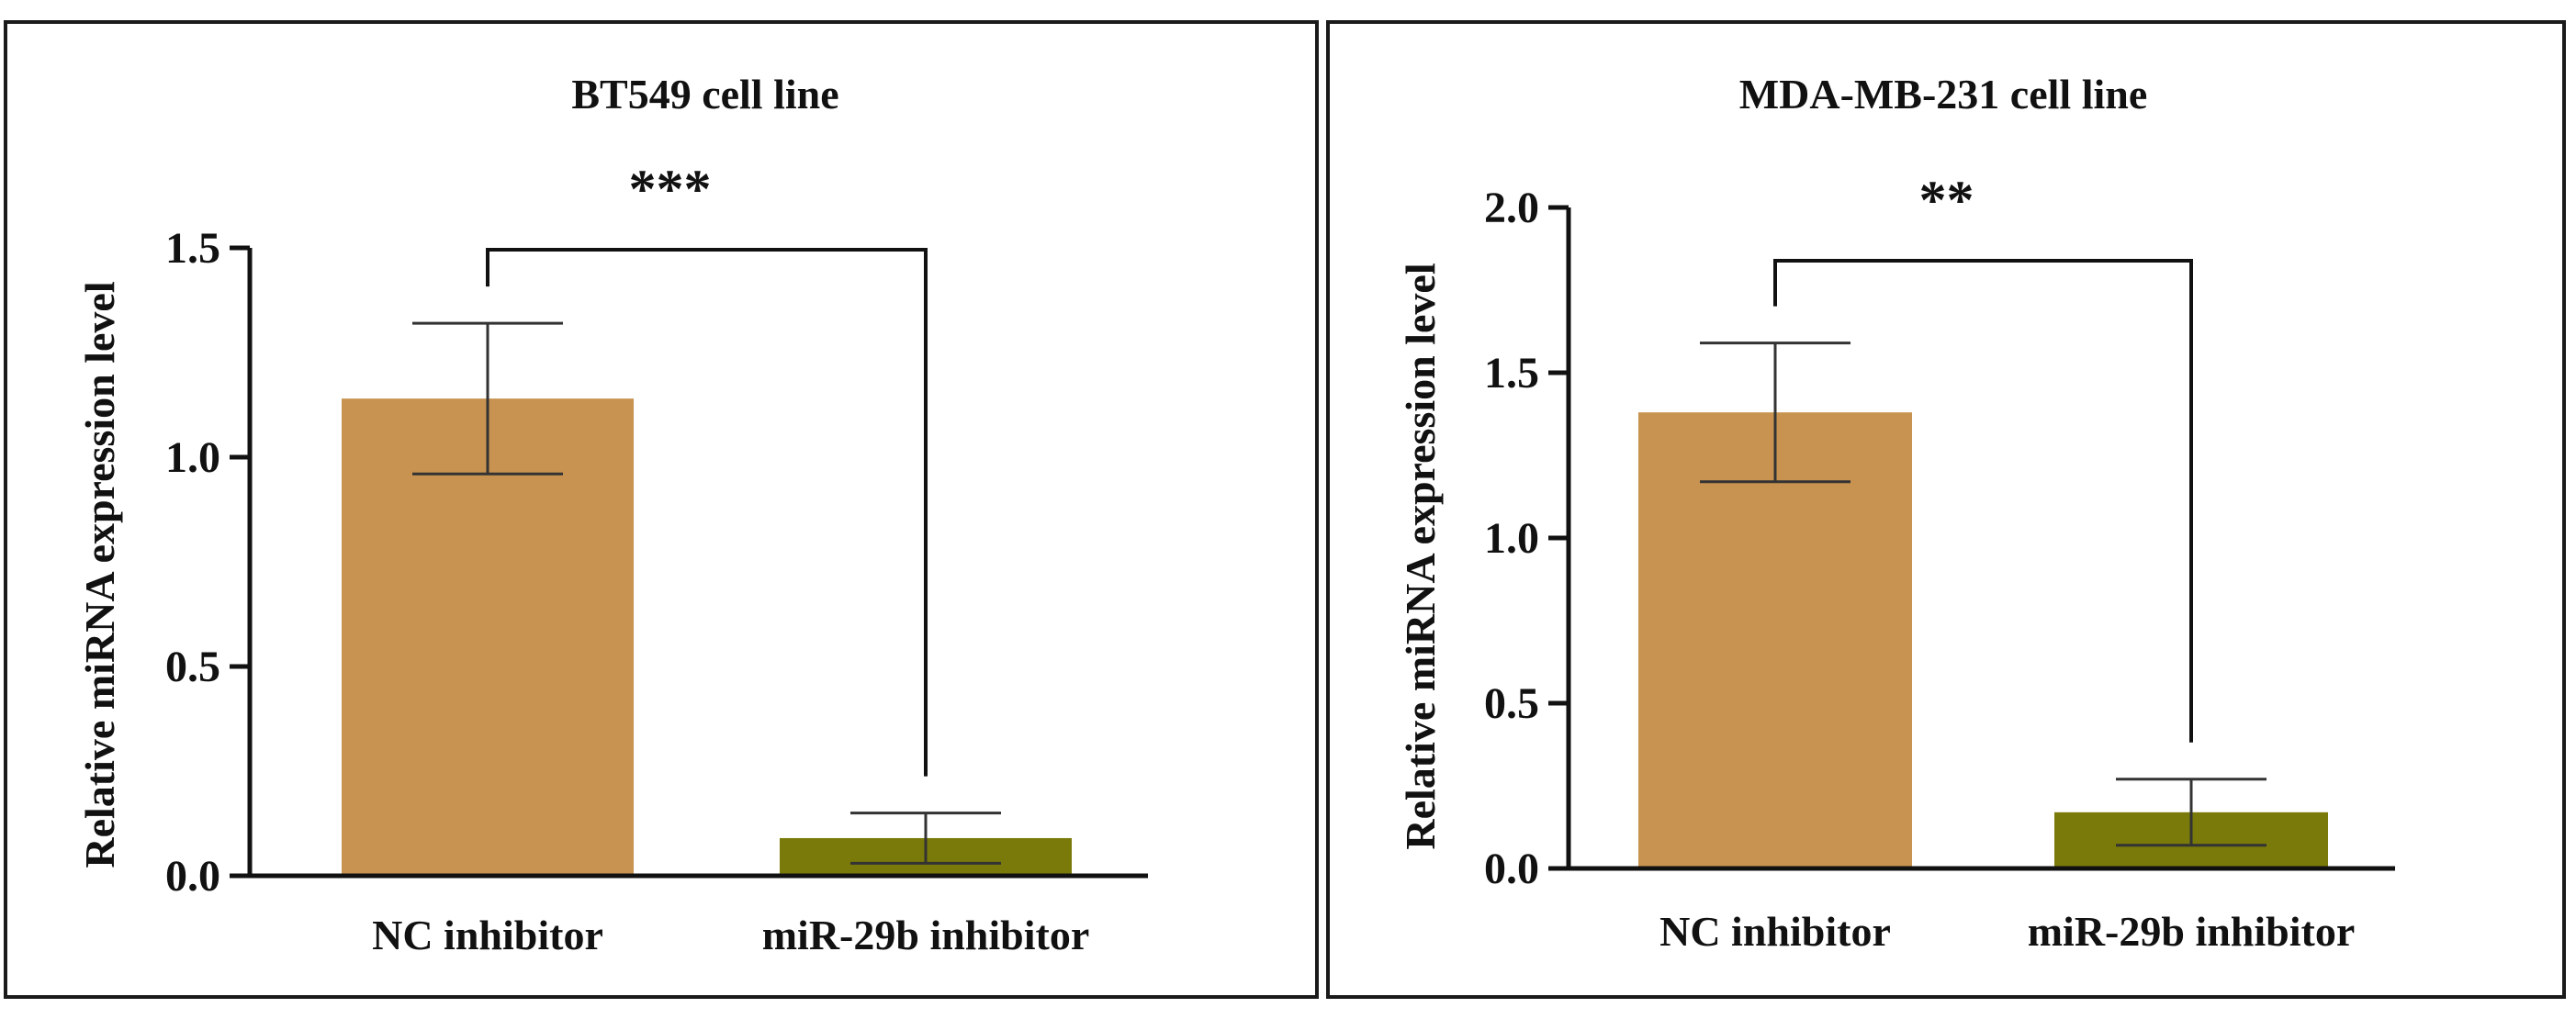 This screenshot has width=2576, height=1019. Describe the element at coordinates (1946, 200) in the screenshot. I see `significance-label: **` at that location.